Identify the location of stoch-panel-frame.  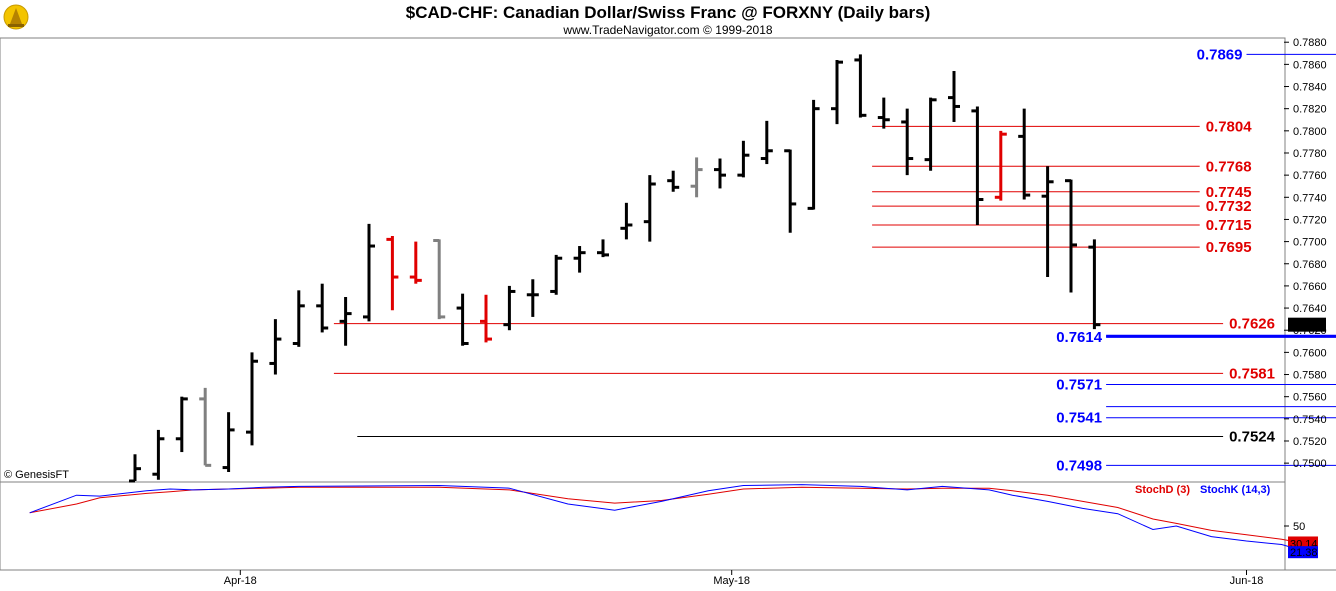
(643, 526).